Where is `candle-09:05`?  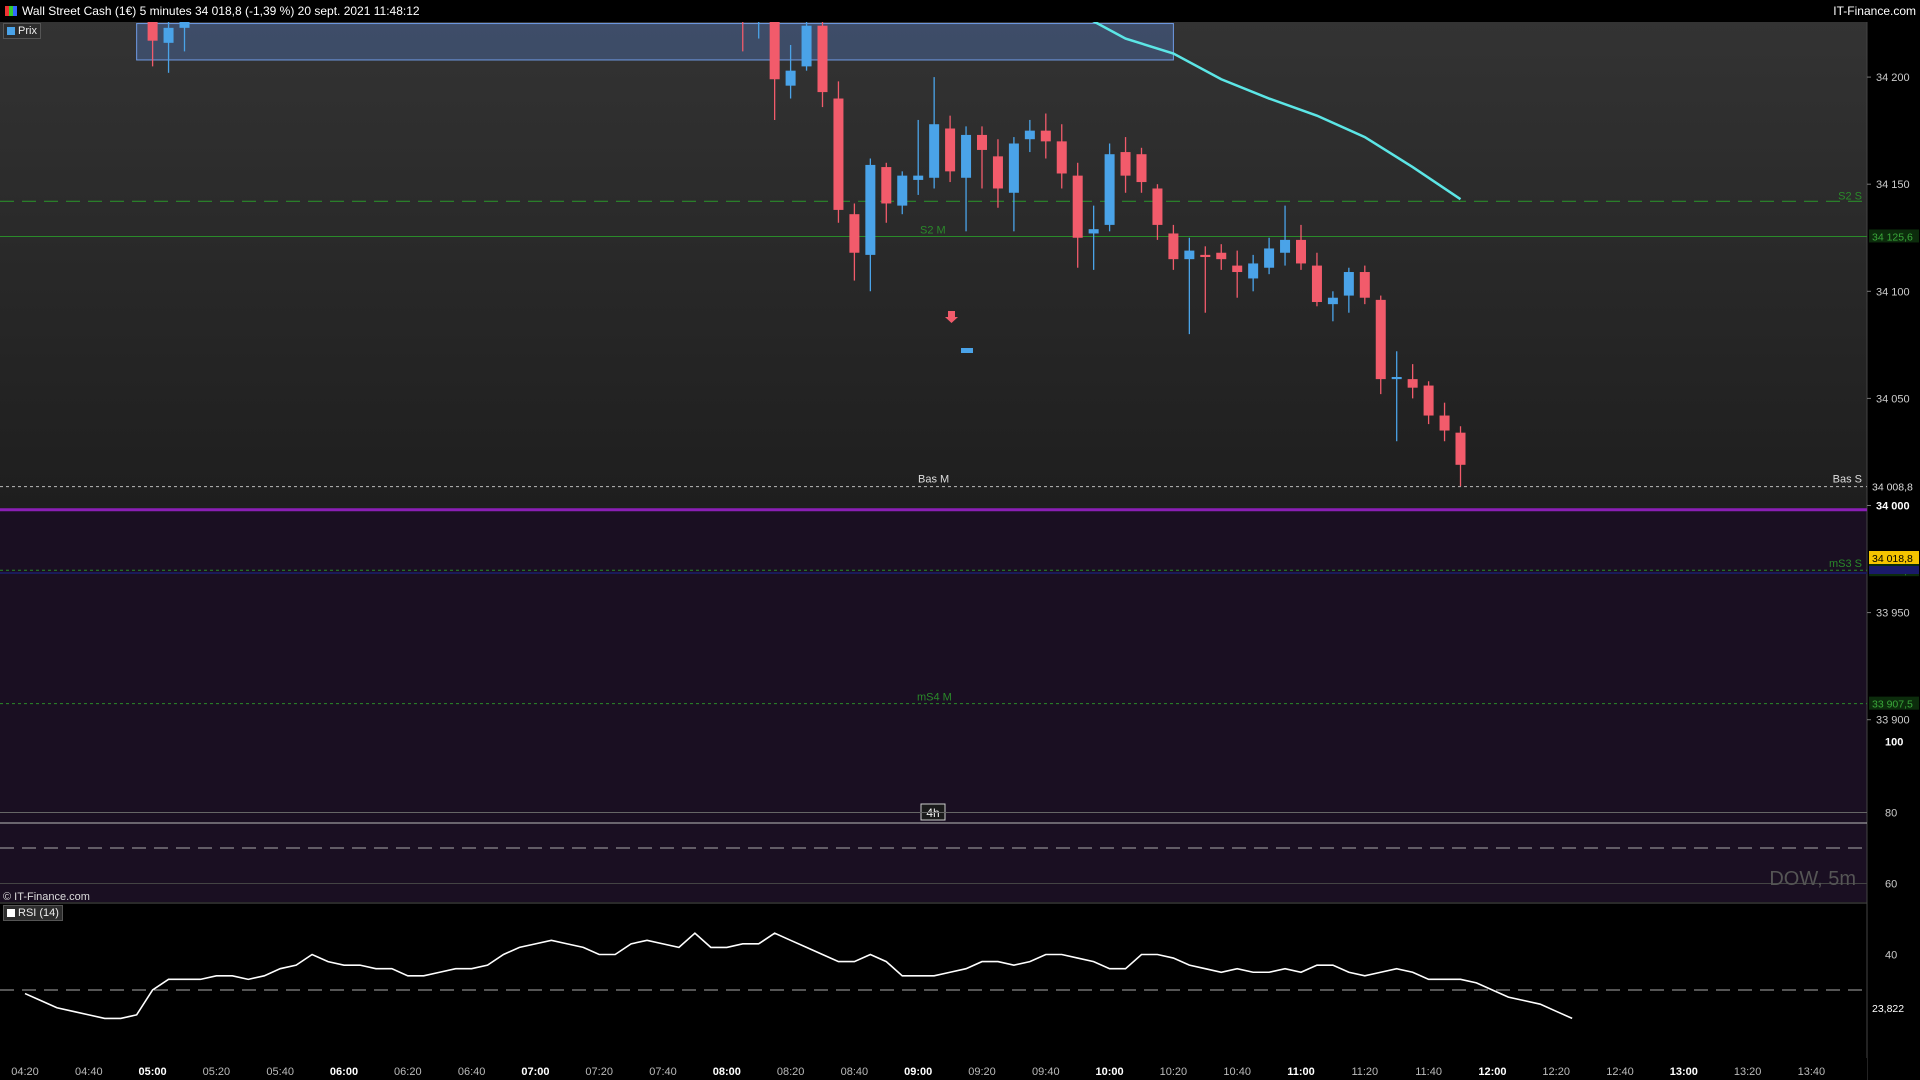 candle-09:05 is located at coordinates (934, 133).